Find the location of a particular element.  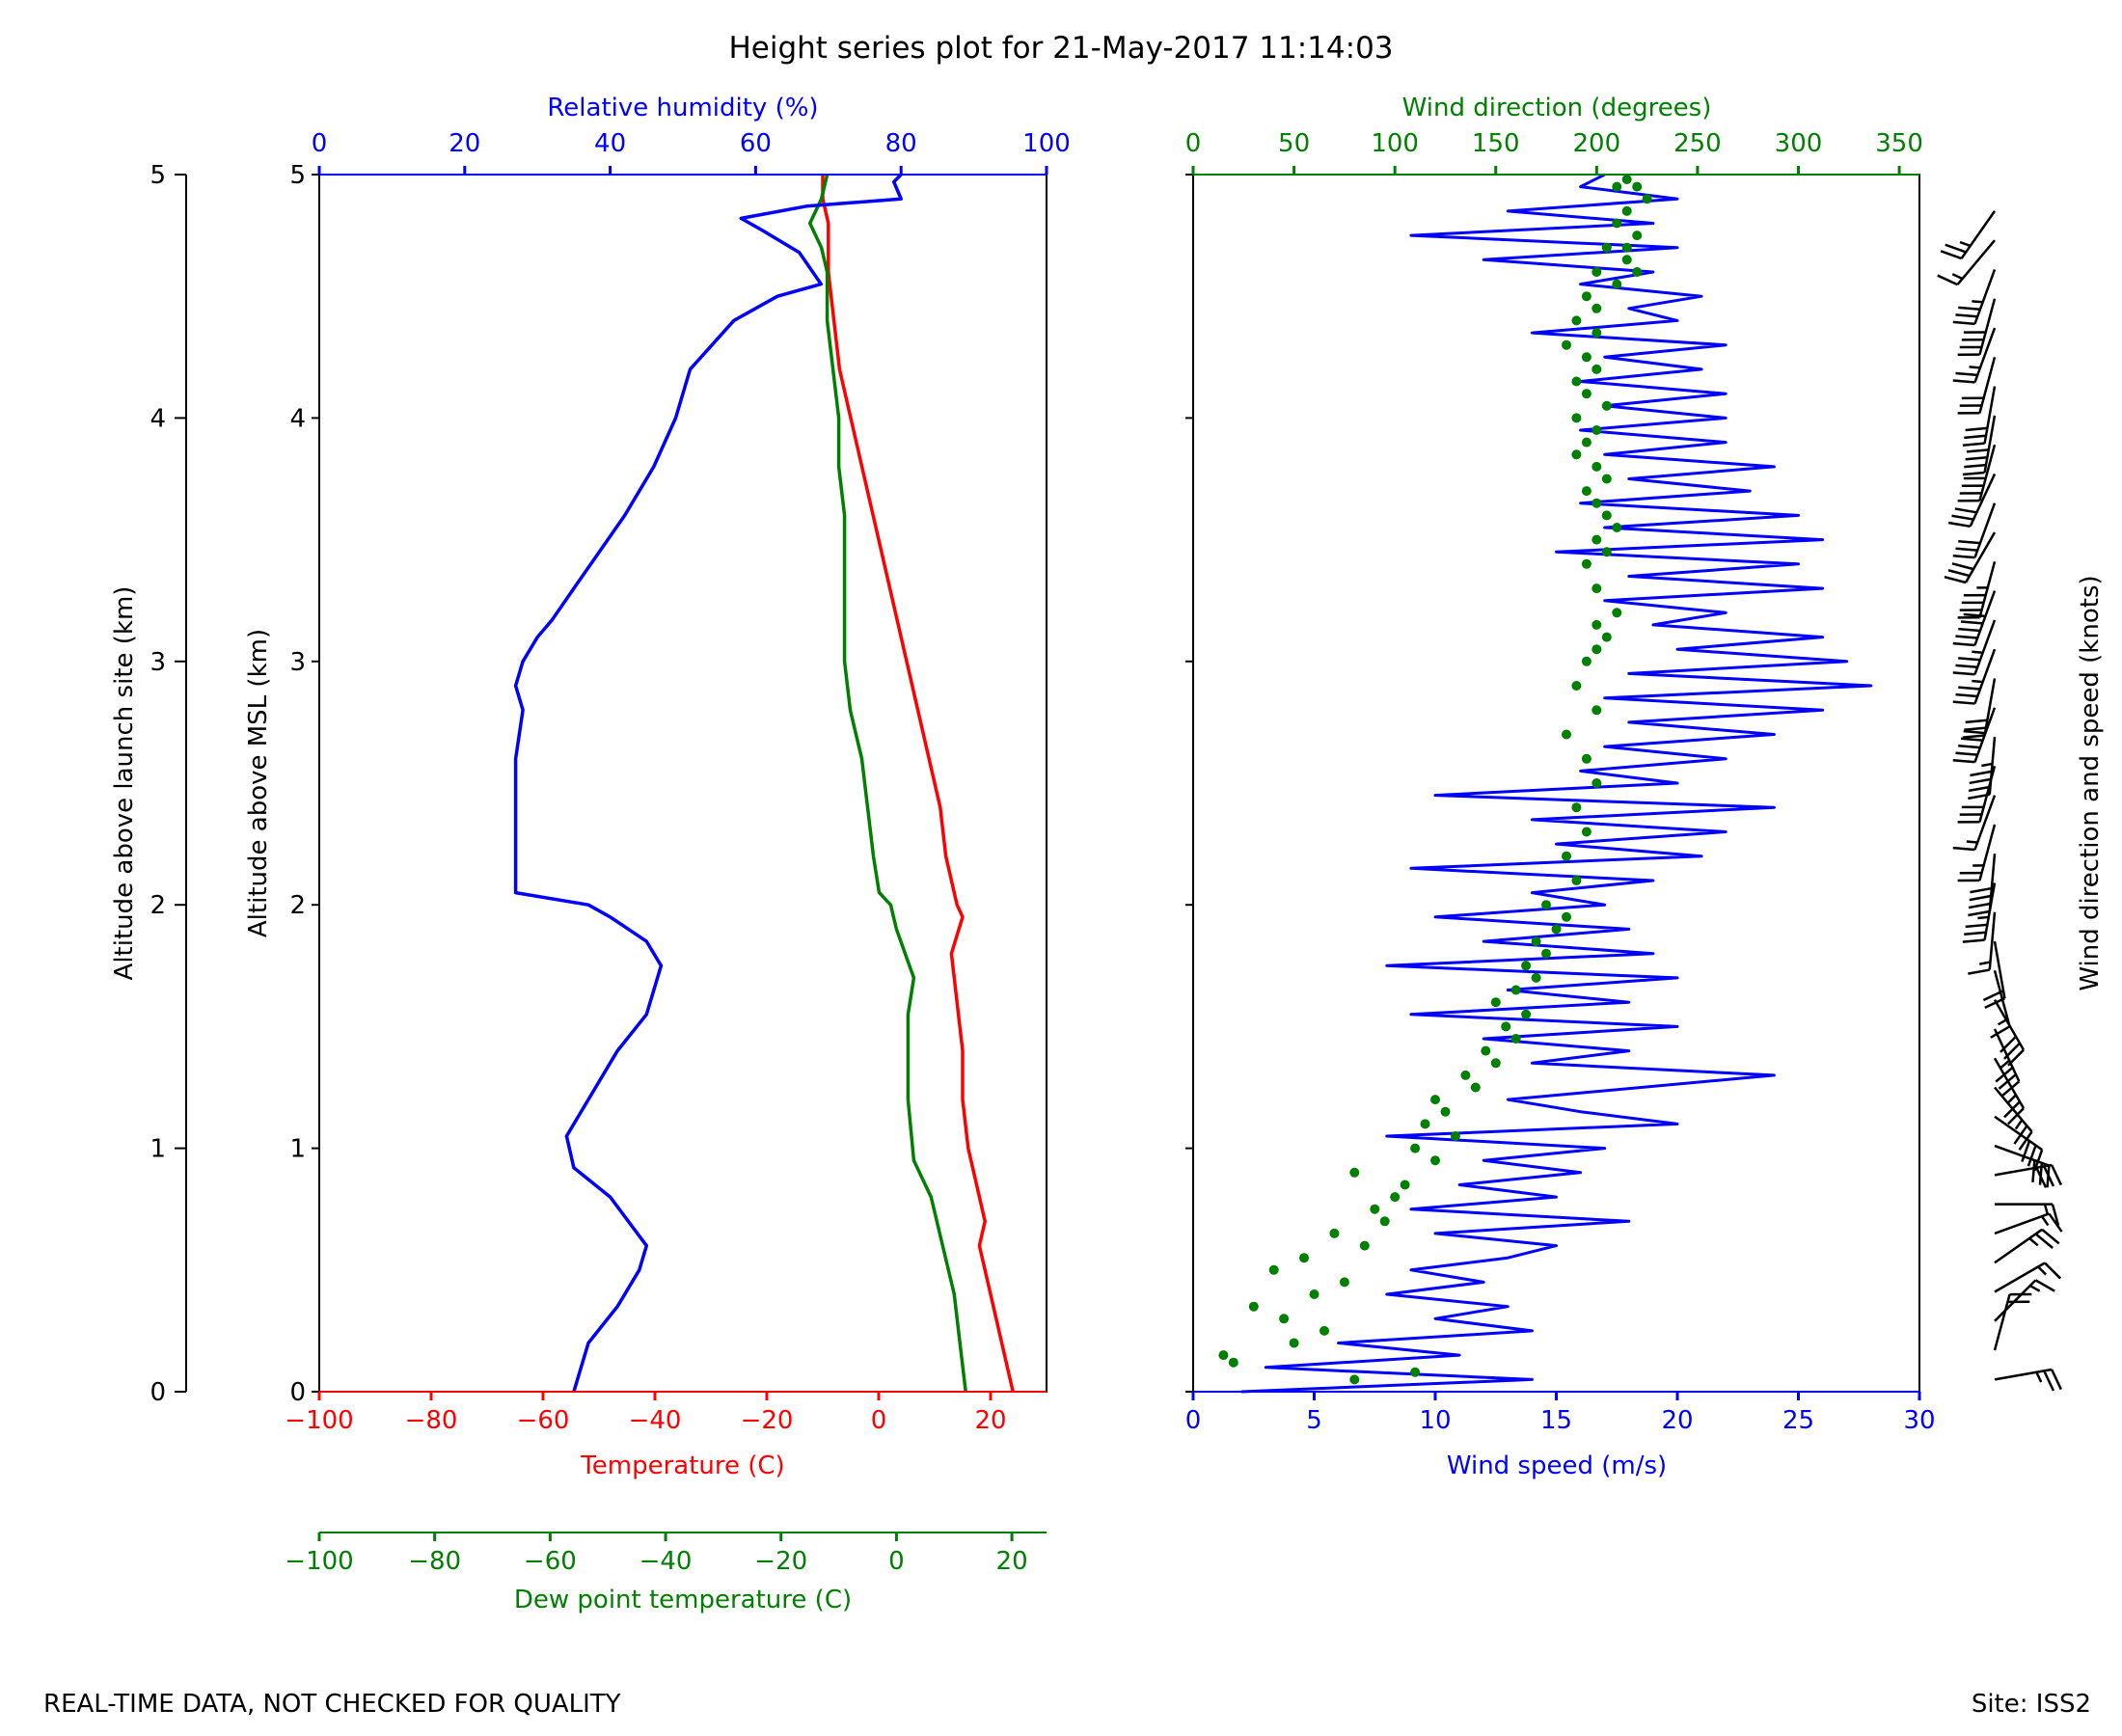

dewpoint-axis-label: Dew point temperature (C) is located at coordinates (683, 1600).